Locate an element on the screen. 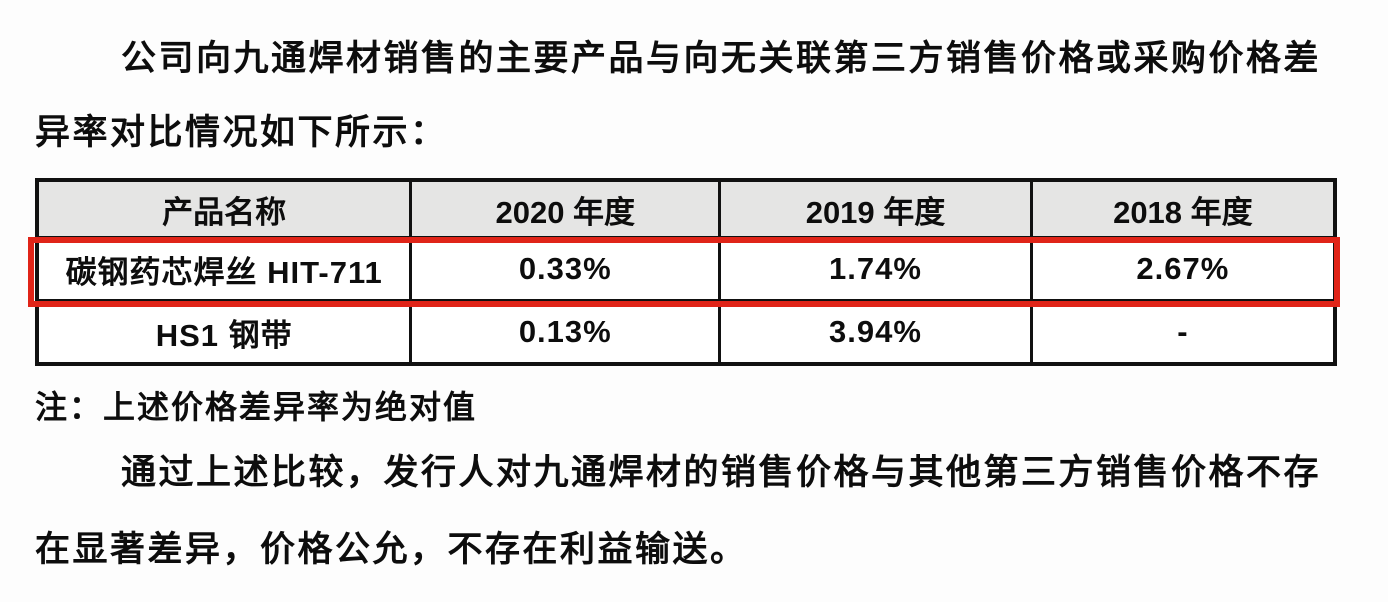  product-name-cell: HS1 钢带 is located at coordinates (224, 332).